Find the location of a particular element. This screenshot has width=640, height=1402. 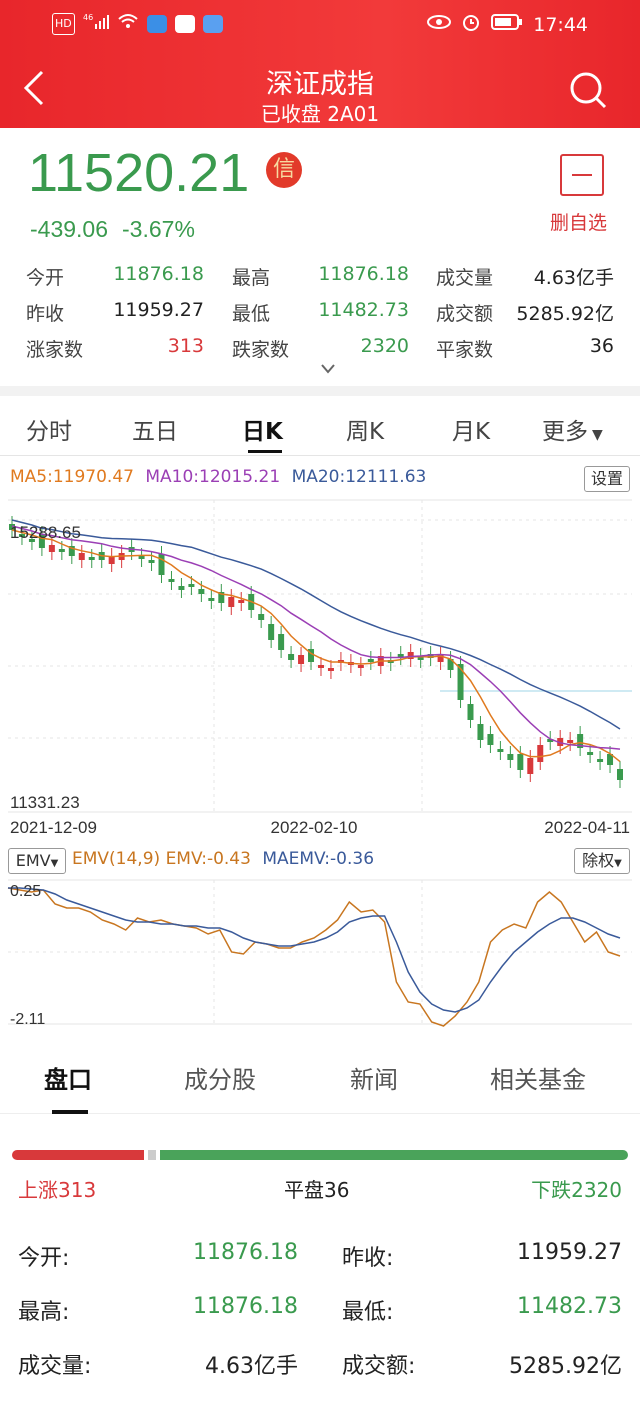

tab-news: 新闻 is located at coordinates (374, 1080).